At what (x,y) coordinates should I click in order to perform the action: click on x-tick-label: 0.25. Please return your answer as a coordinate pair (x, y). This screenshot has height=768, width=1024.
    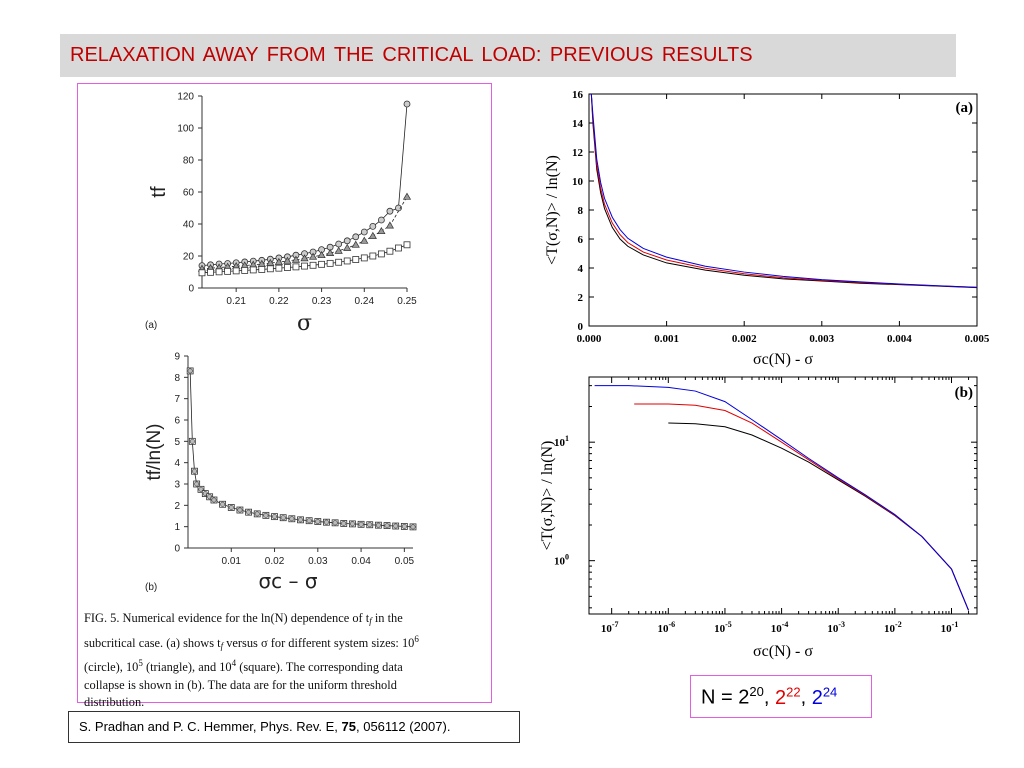
    Looking at the image, I should click on (407, 301).